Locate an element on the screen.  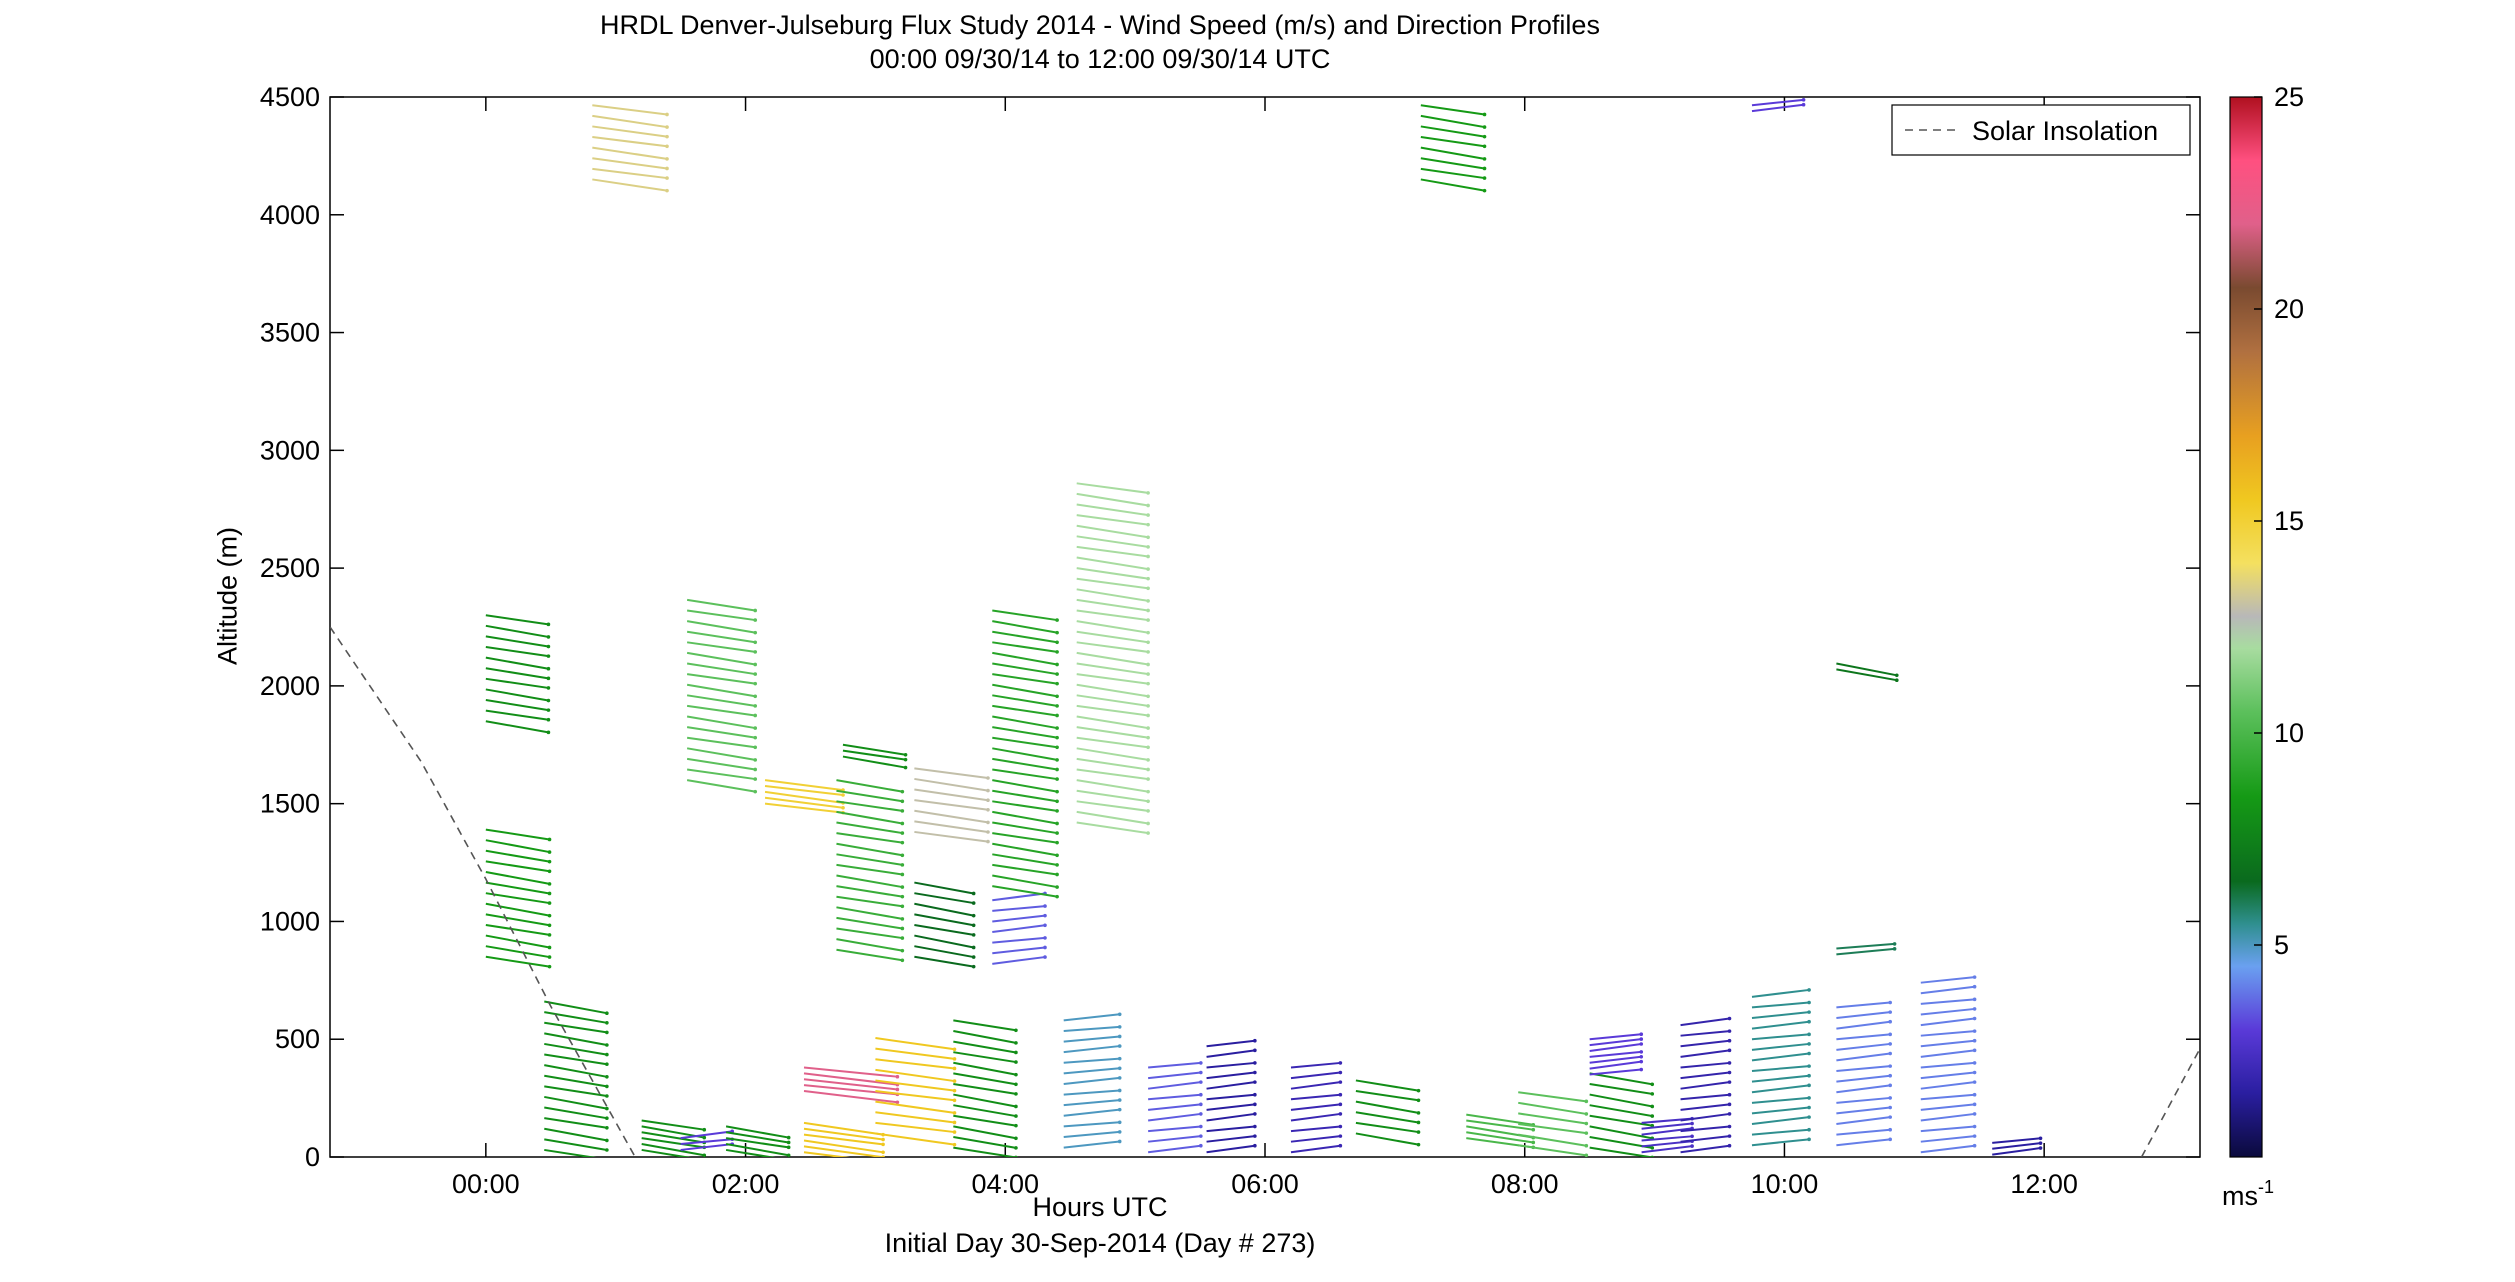
x-tick-label: 06:00 is located at coordinates (1265, 1184).